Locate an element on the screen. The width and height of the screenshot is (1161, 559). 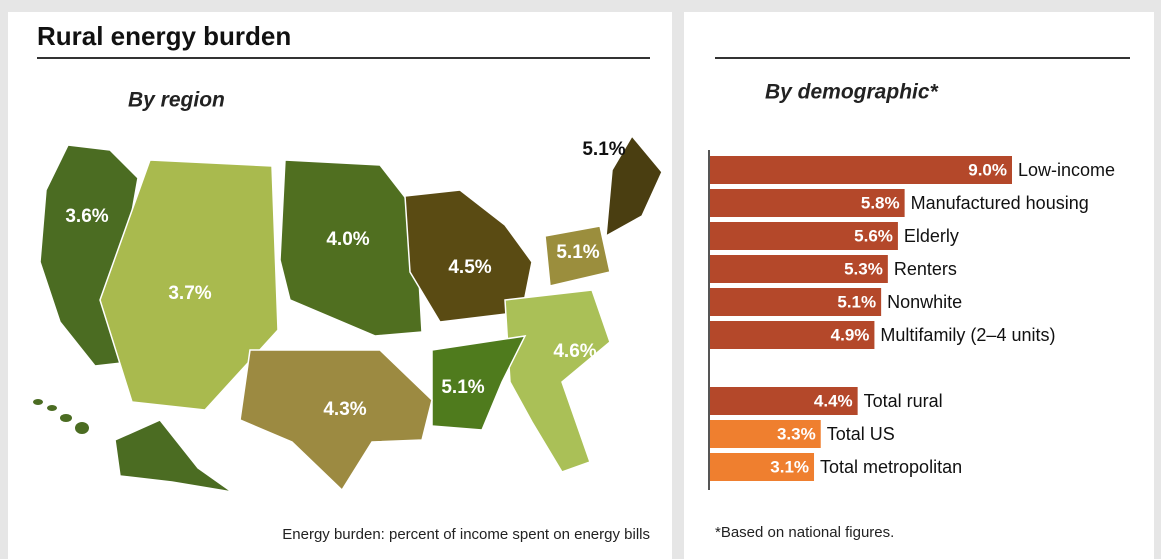
category-label: Multifamily (2–4 units) is located at coordinates (967, 335).